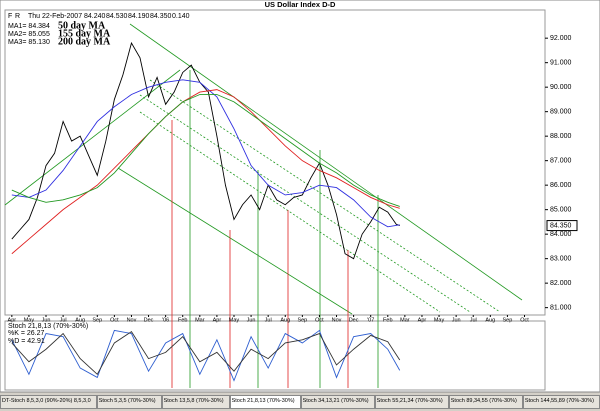 The image size is (600, 411). Describe the element at coordinates (206, 353) in the screenshot. I see `series-line` at that location.